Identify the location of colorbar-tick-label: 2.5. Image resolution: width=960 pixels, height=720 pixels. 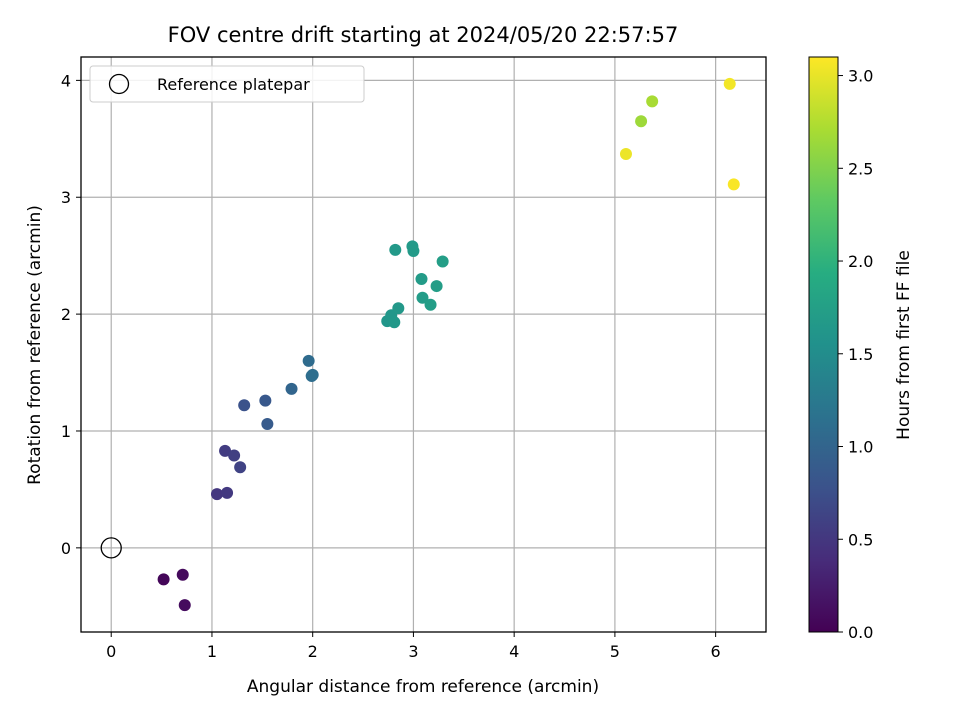
(860, 168).